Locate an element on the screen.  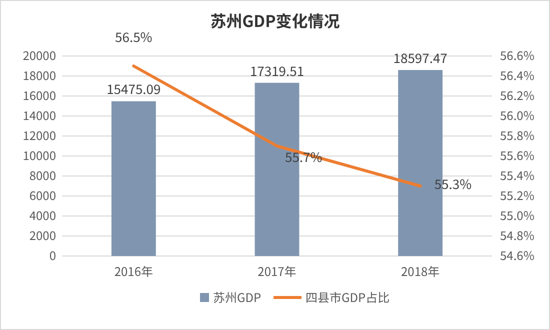
y-tick-label: 14000 is located at coordinates (39, 115).